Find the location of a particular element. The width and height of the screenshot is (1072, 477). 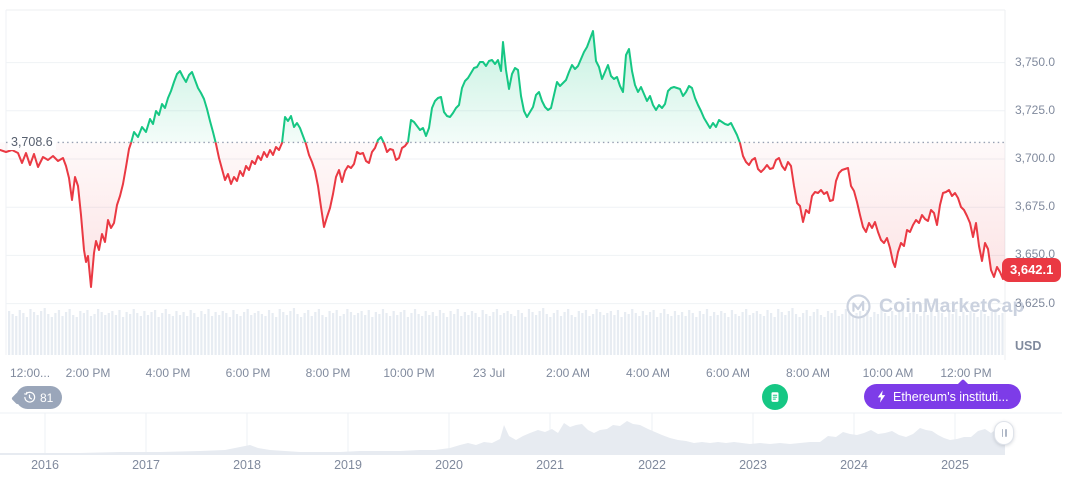

navigator-year-label: 2019 is located at coordinates (348, 465).